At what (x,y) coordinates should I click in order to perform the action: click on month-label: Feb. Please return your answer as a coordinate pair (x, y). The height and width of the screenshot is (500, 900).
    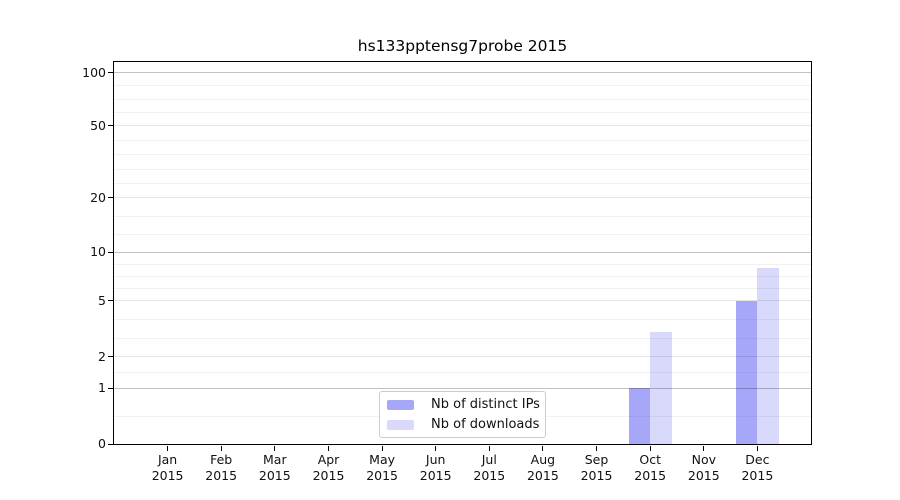
    Looking at the image, I should click on (221, 459).